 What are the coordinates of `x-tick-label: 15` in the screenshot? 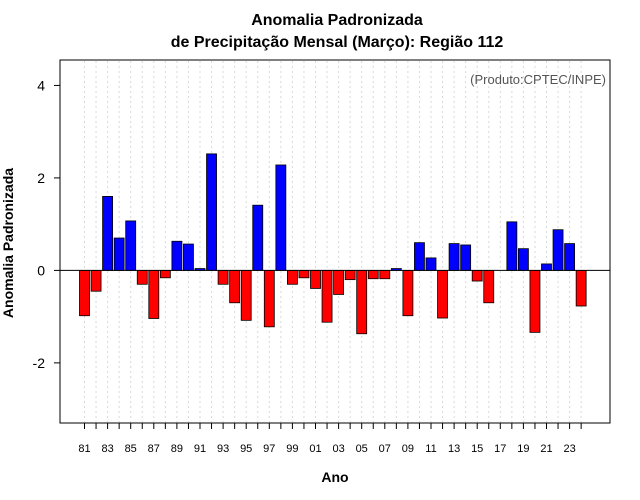 It's located at (477, 449).